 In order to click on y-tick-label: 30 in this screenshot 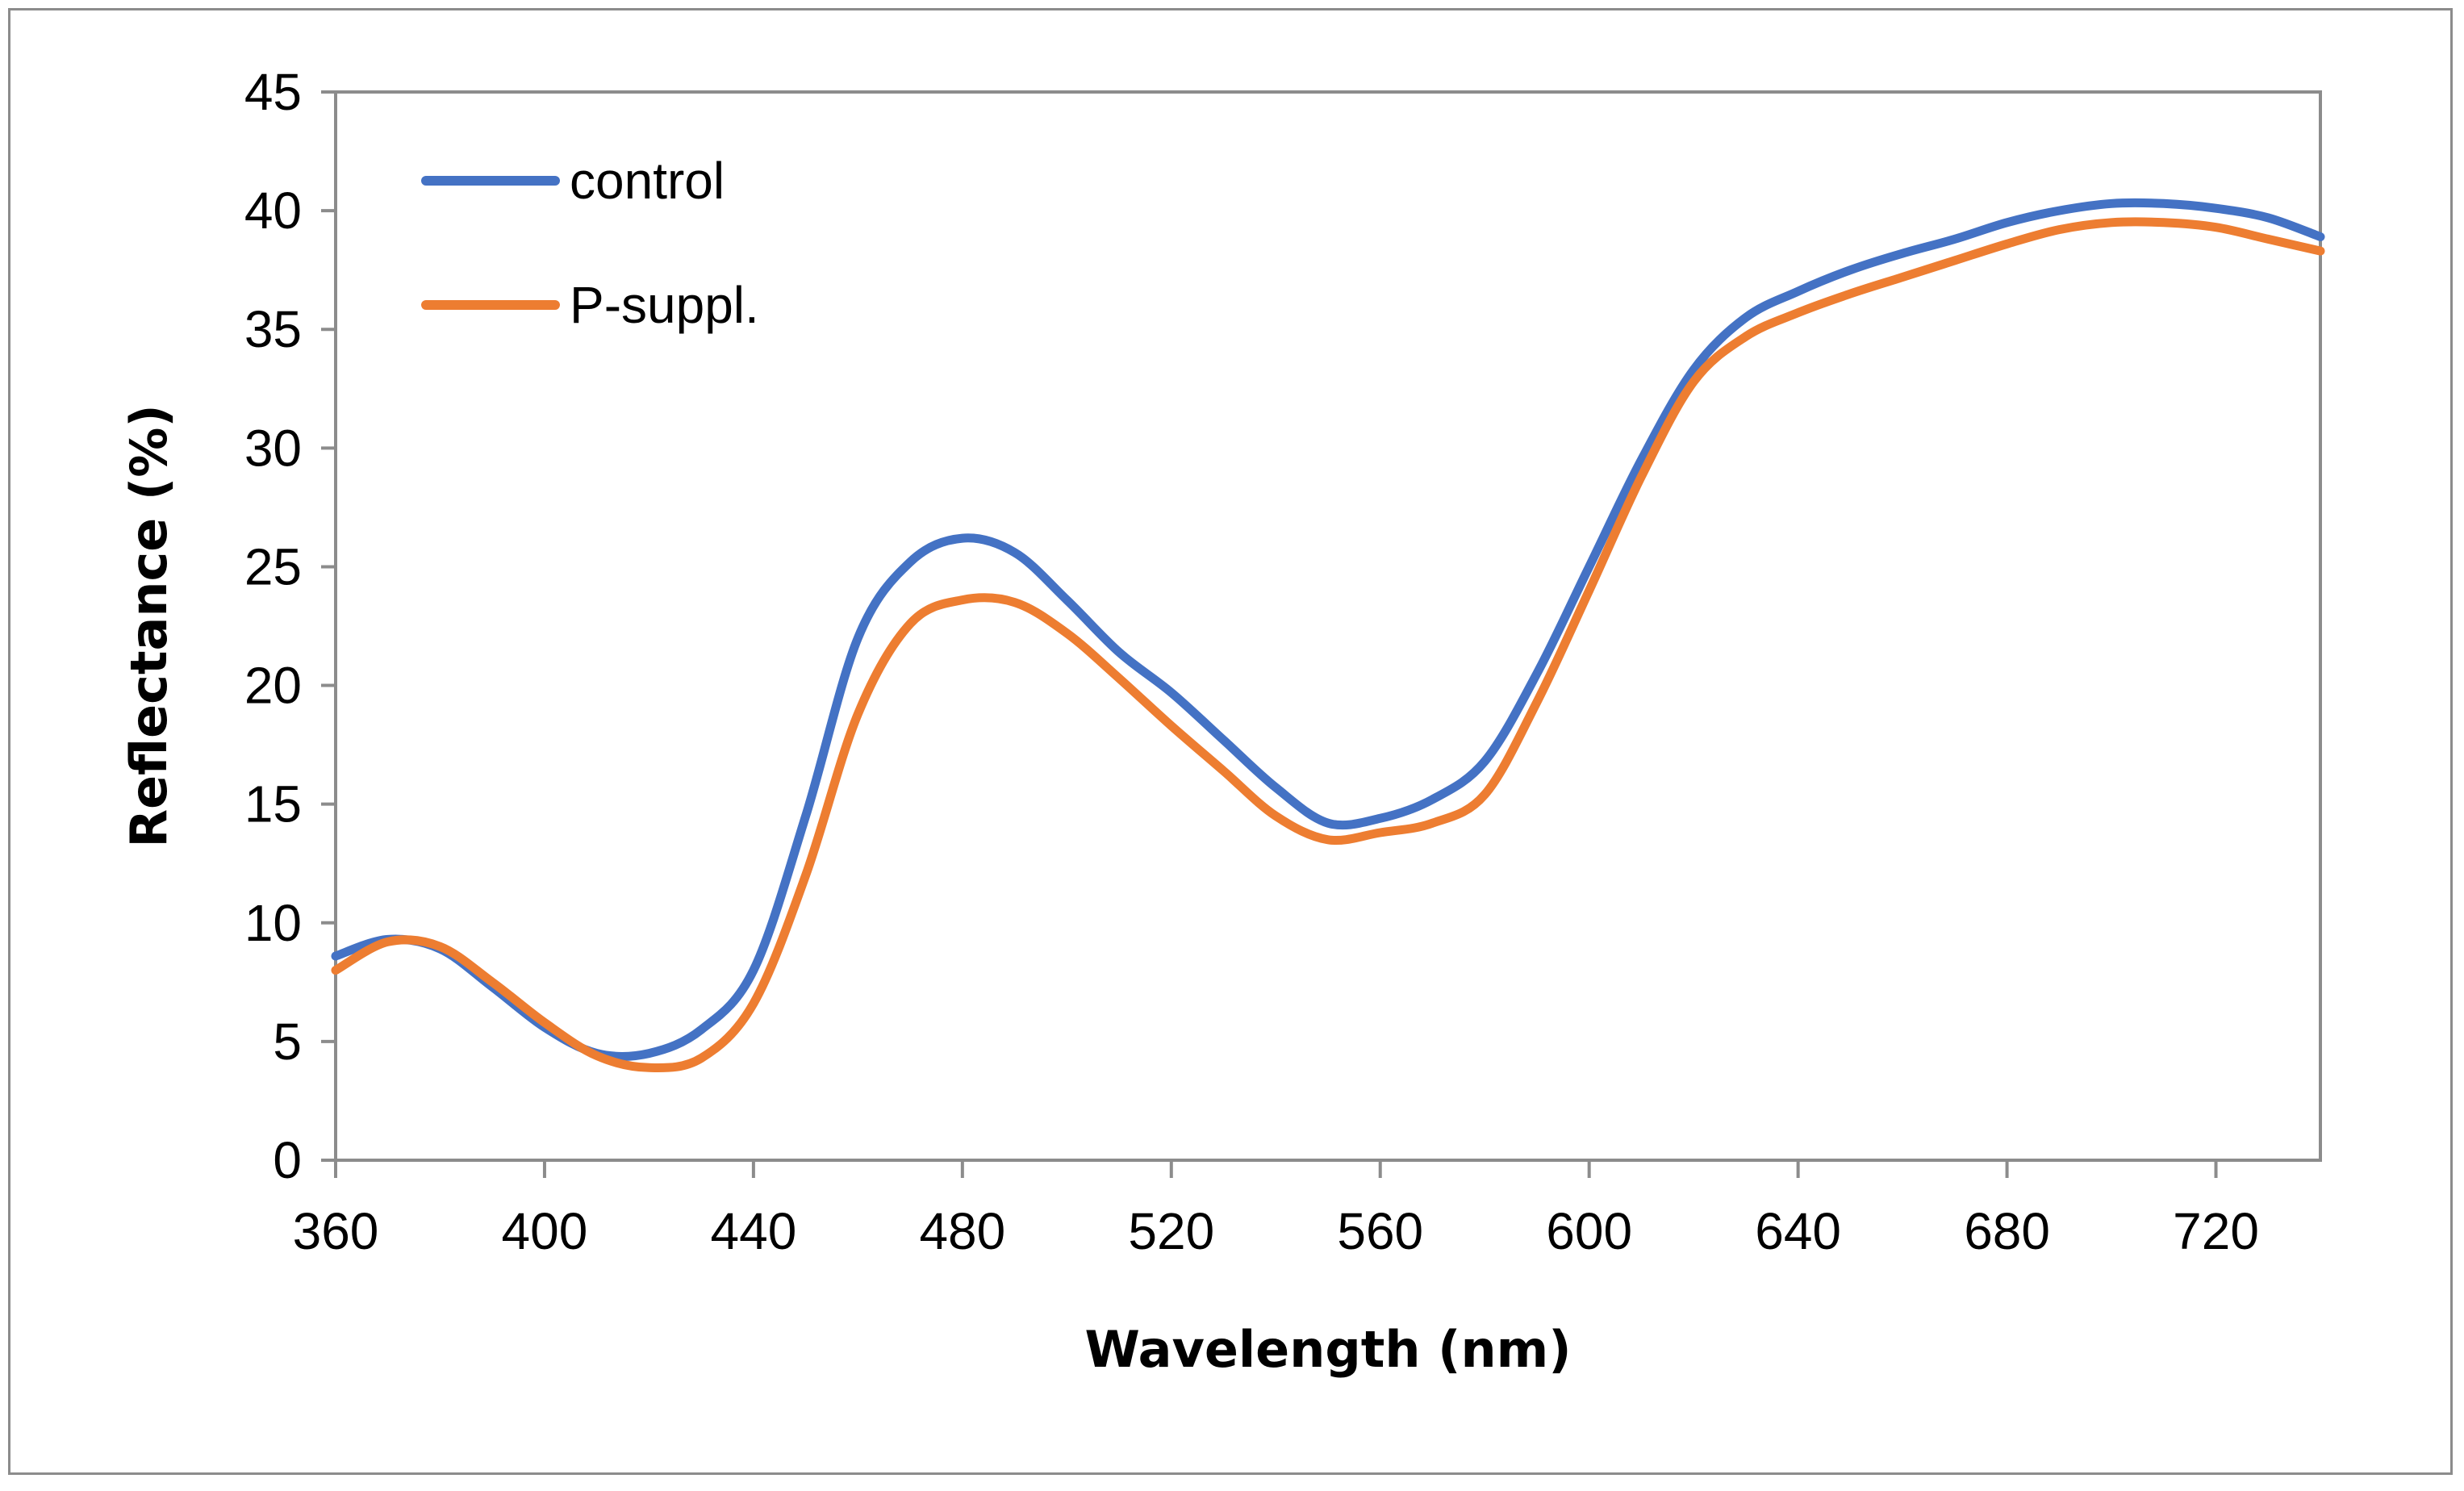, I will do `click(273, 448)`.